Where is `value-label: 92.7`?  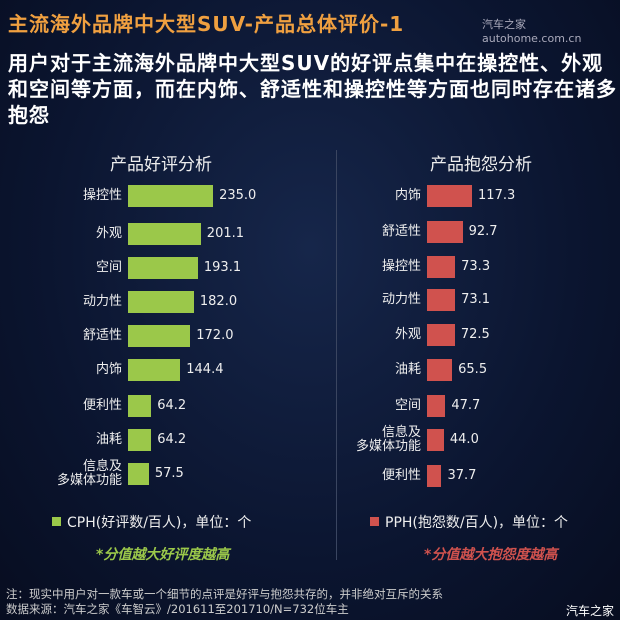
value-label: 92.7 is located at coordinates (483, 231).